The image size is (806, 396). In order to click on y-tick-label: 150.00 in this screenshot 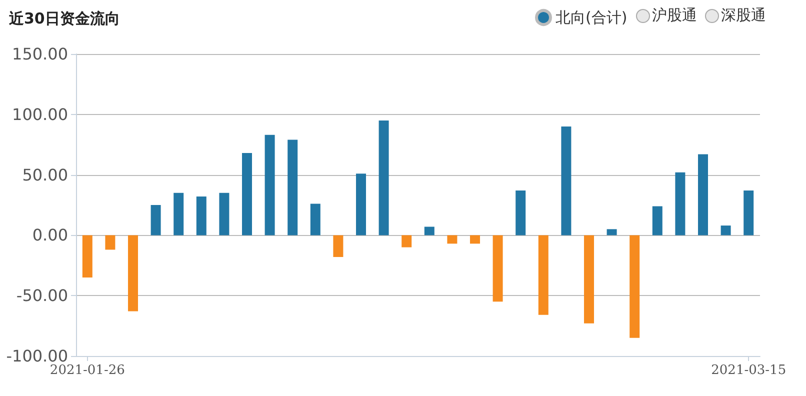, I will do `click(40, 54)`.